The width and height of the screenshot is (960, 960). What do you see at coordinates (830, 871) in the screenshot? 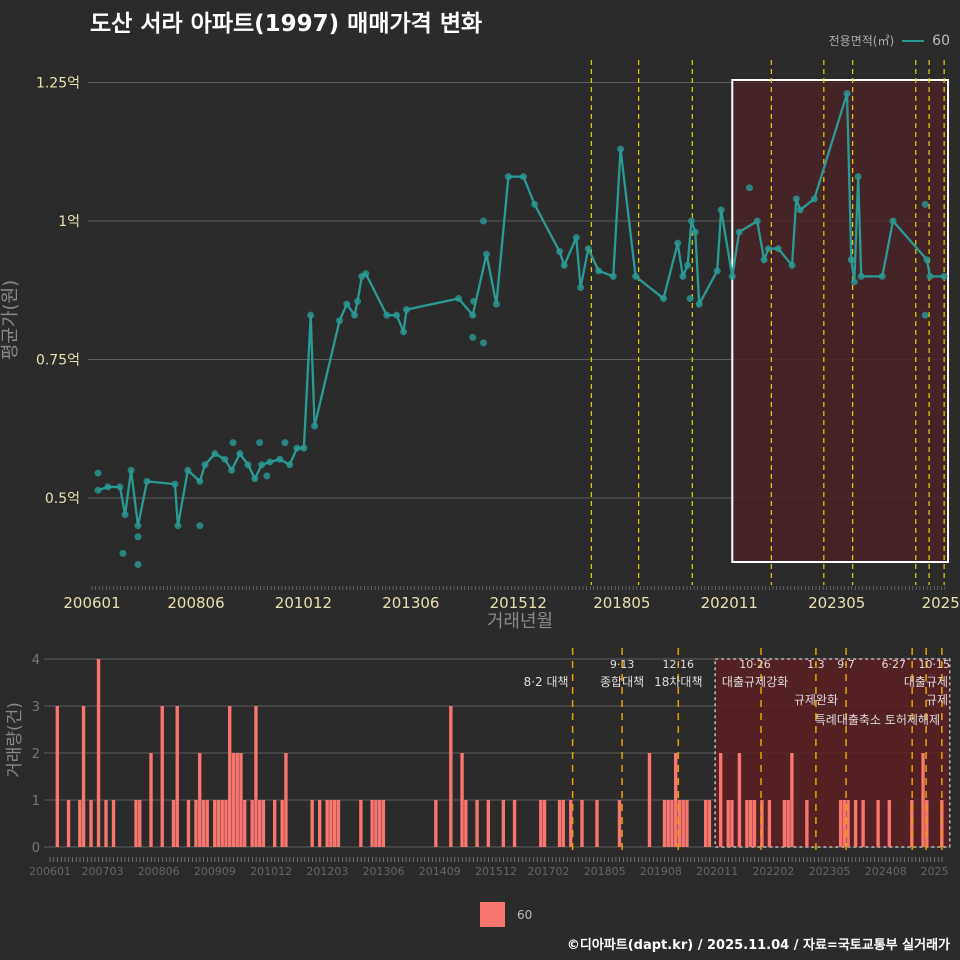
I see `x-tick-label: 202305` at bounding box center [830, 871].